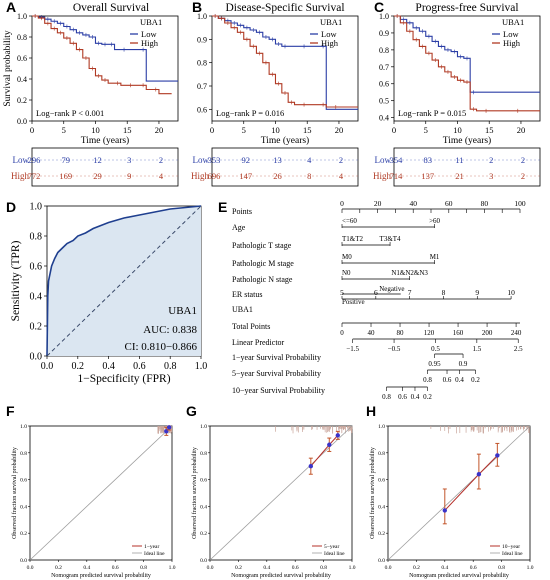 This screenshot has width=550, height=580. What do you see at coordinates (170, 330) in the screenshot?
I see `auc-value: AUC: 0.838` at bounding box center [170, 330].